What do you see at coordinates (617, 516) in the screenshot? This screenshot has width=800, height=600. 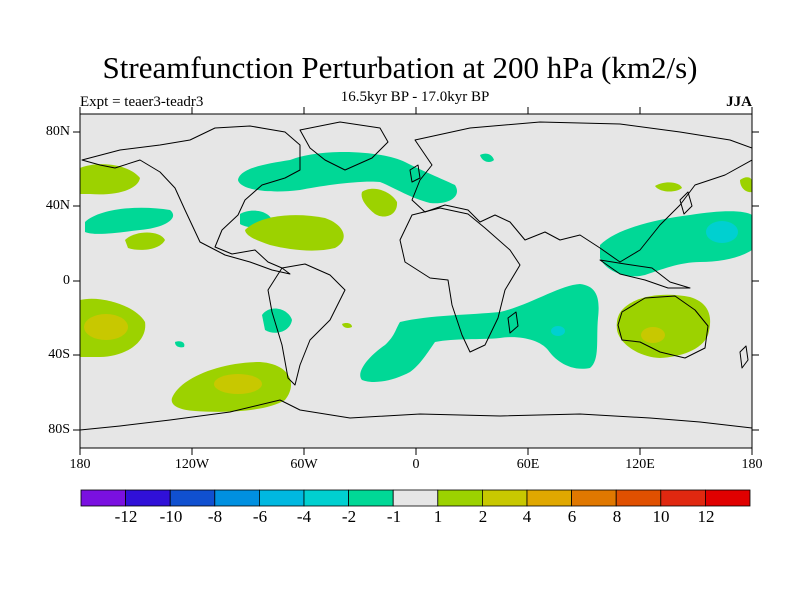 I see `colorbar-label: 8` at bounding box center [617, 516].